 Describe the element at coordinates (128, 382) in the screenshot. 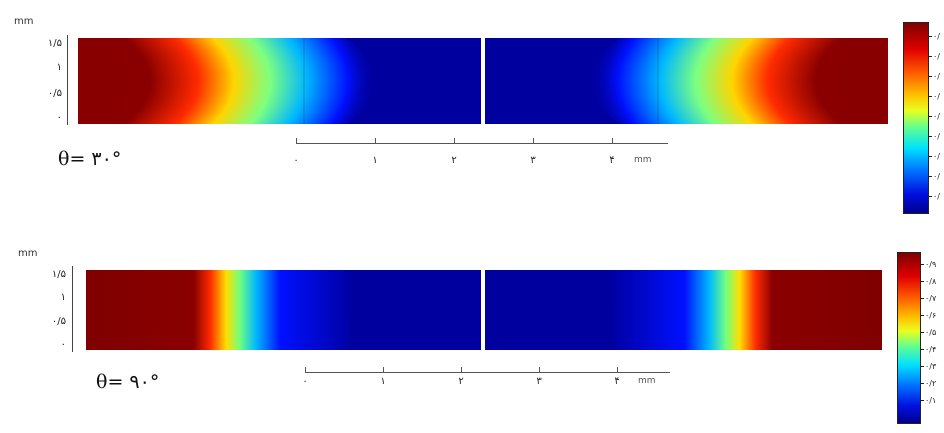

I see `angle-label: θ= ٩٠°` at that location.